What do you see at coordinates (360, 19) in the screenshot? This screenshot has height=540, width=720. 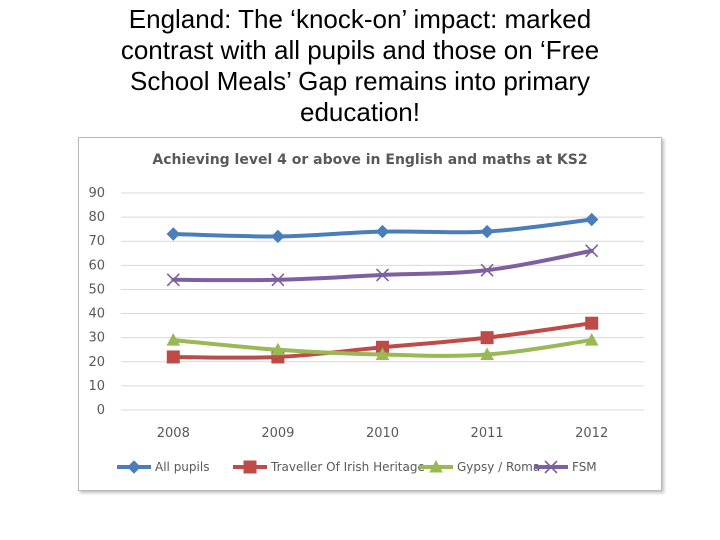 I see `title-line: England: The ‘knock-on’ impact: marked` at bounding box center [360, 19].